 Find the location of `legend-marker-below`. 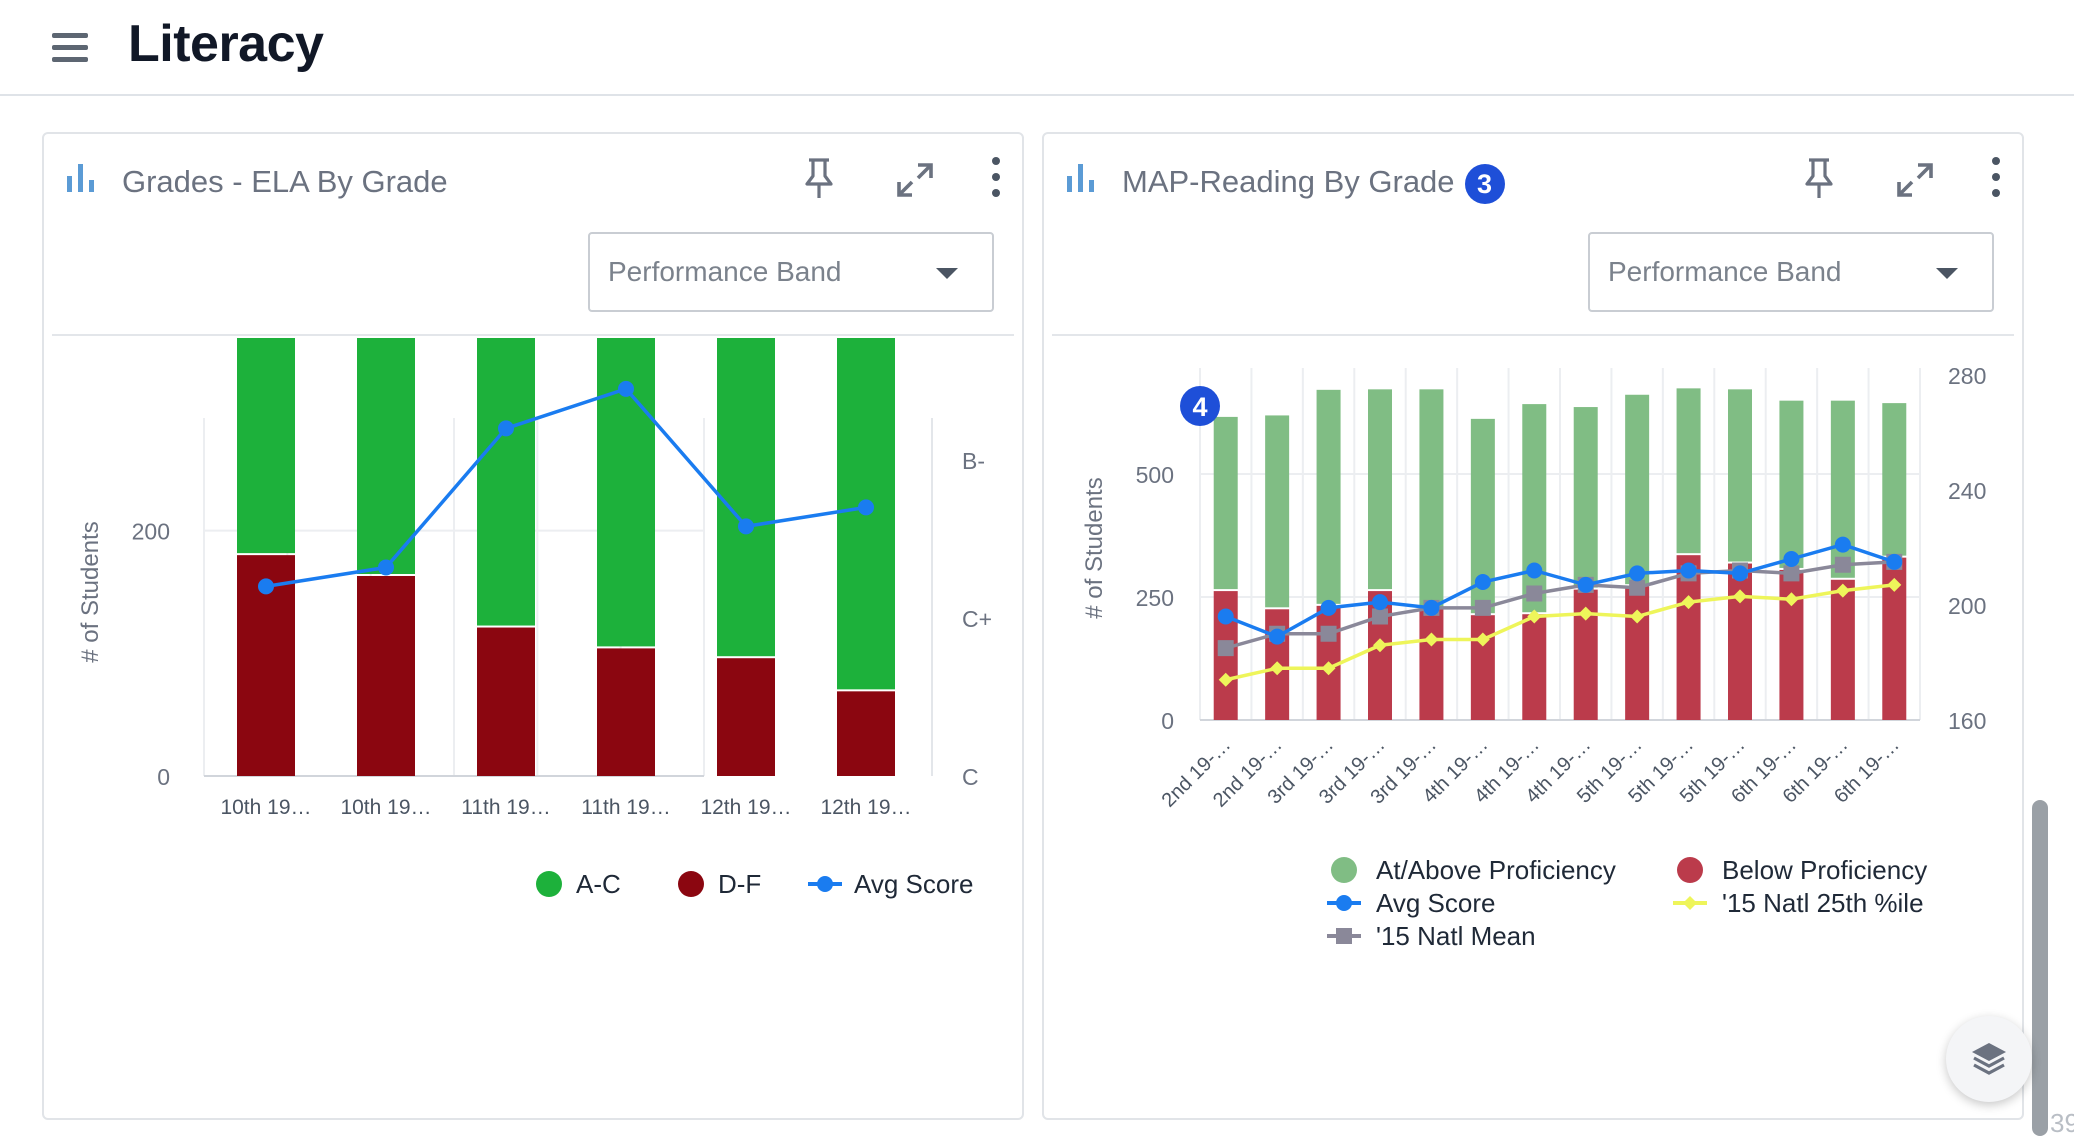

legend-marker-below is located at coordinates (1690, 870).